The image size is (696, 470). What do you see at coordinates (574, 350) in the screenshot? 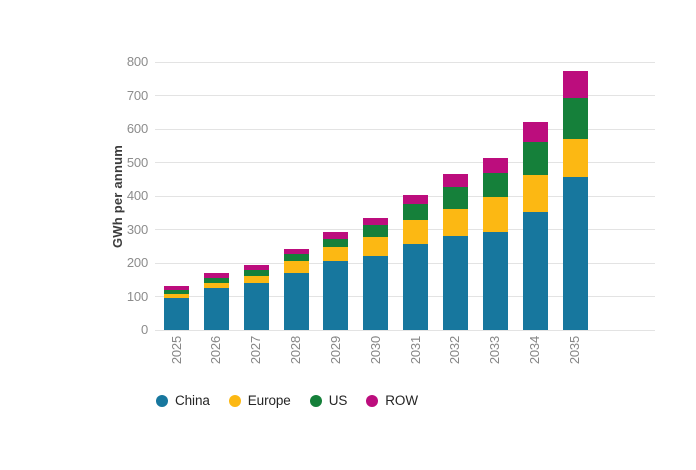
I see `x-tick-label: 2035` at bounding box center [574, 350].